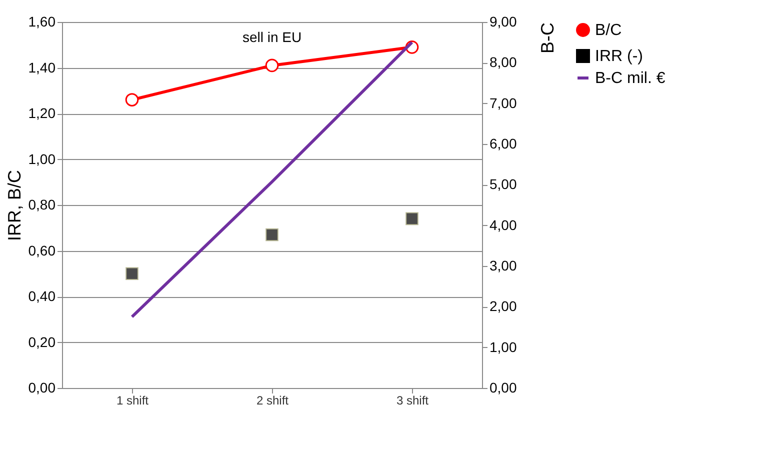  Describe the element at coordinates (503, 144) in the screenshot. I see `y2-tick-label: 6,00` at that location.